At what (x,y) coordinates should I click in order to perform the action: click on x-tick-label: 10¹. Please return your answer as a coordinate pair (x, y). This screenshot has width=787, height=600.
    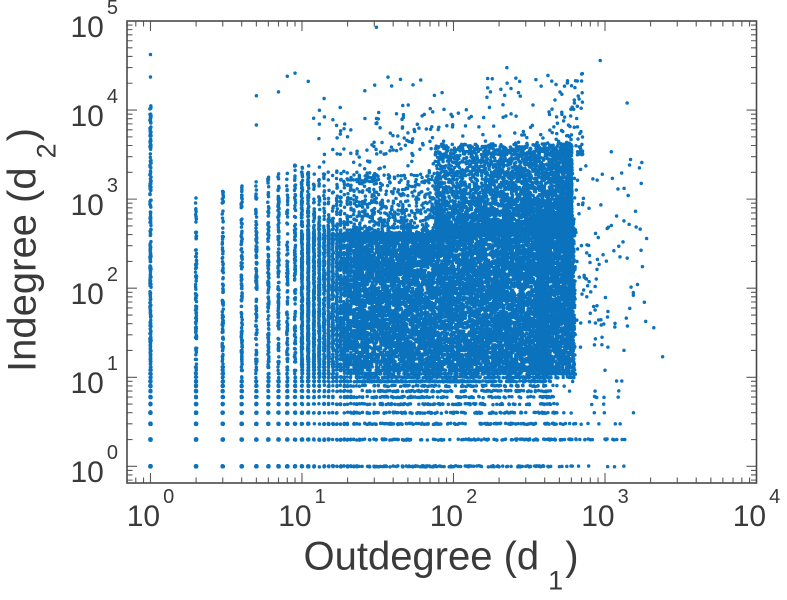
    Looking at the image, I should click on (302, 509).